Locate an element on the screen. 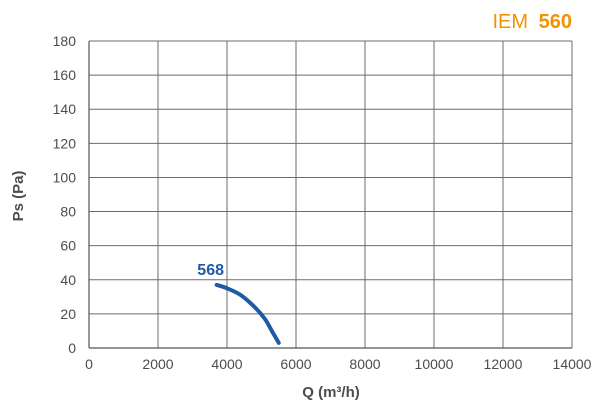  x-tick-label: 14000 is located at coordinates (572, 364).